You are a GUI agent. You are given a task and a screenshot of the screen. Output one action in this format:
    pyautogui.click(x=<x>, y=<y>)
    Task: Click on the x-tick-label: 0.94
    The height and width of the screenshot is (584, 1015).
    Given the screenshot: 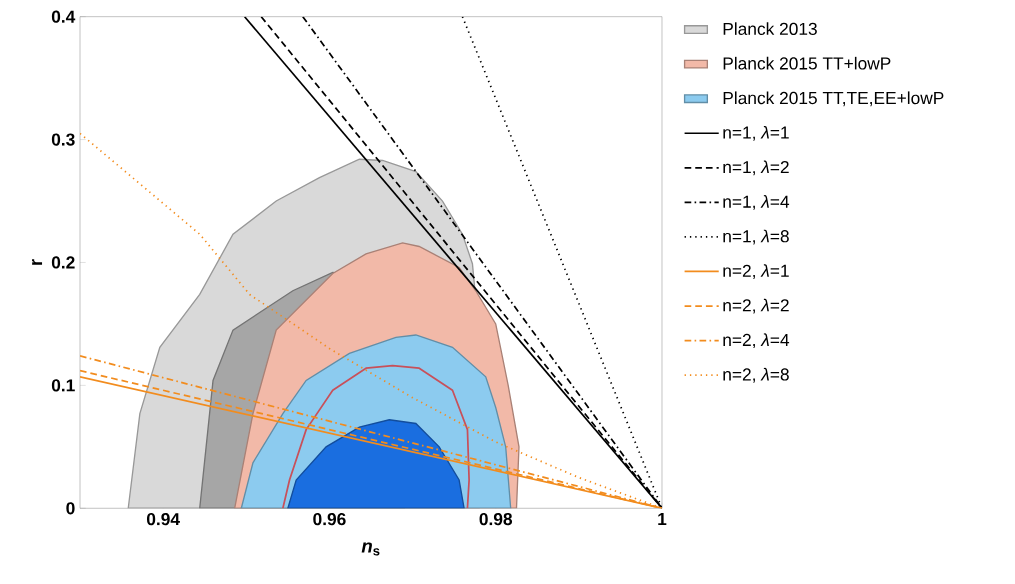 What is the action you would take?
    pyautogui.click(x=163, y=519)
    